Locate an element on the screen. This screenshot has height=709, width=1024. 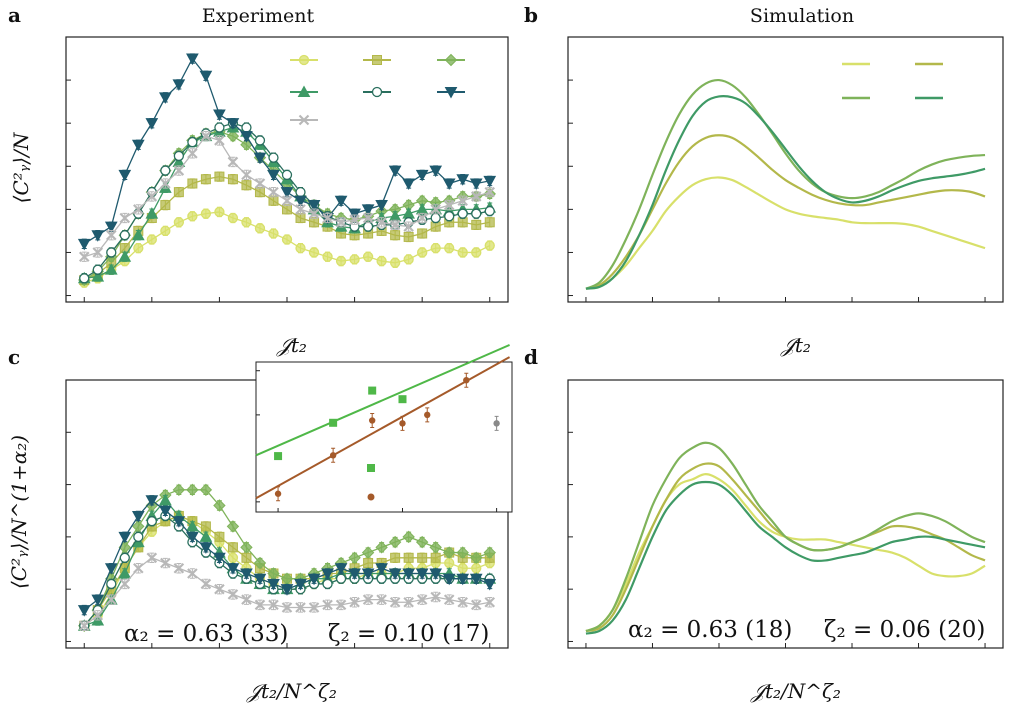
inset-legend-expt-marker is located at coordinates (371, 497).